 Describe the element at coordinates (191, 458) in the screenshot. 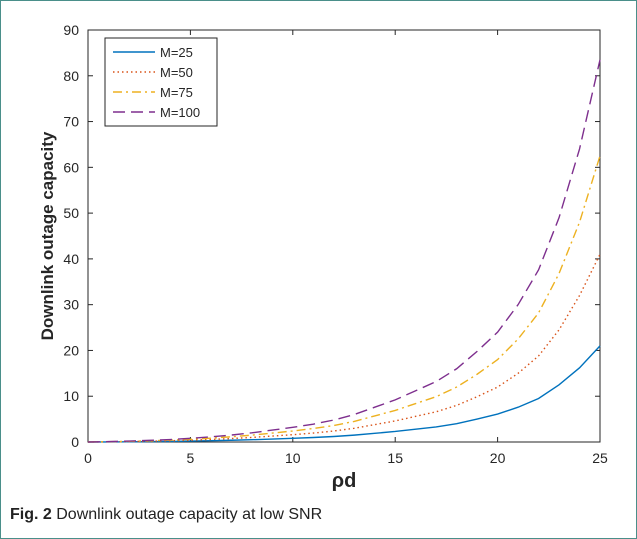

I see `x-tick-label: 5` at that location.